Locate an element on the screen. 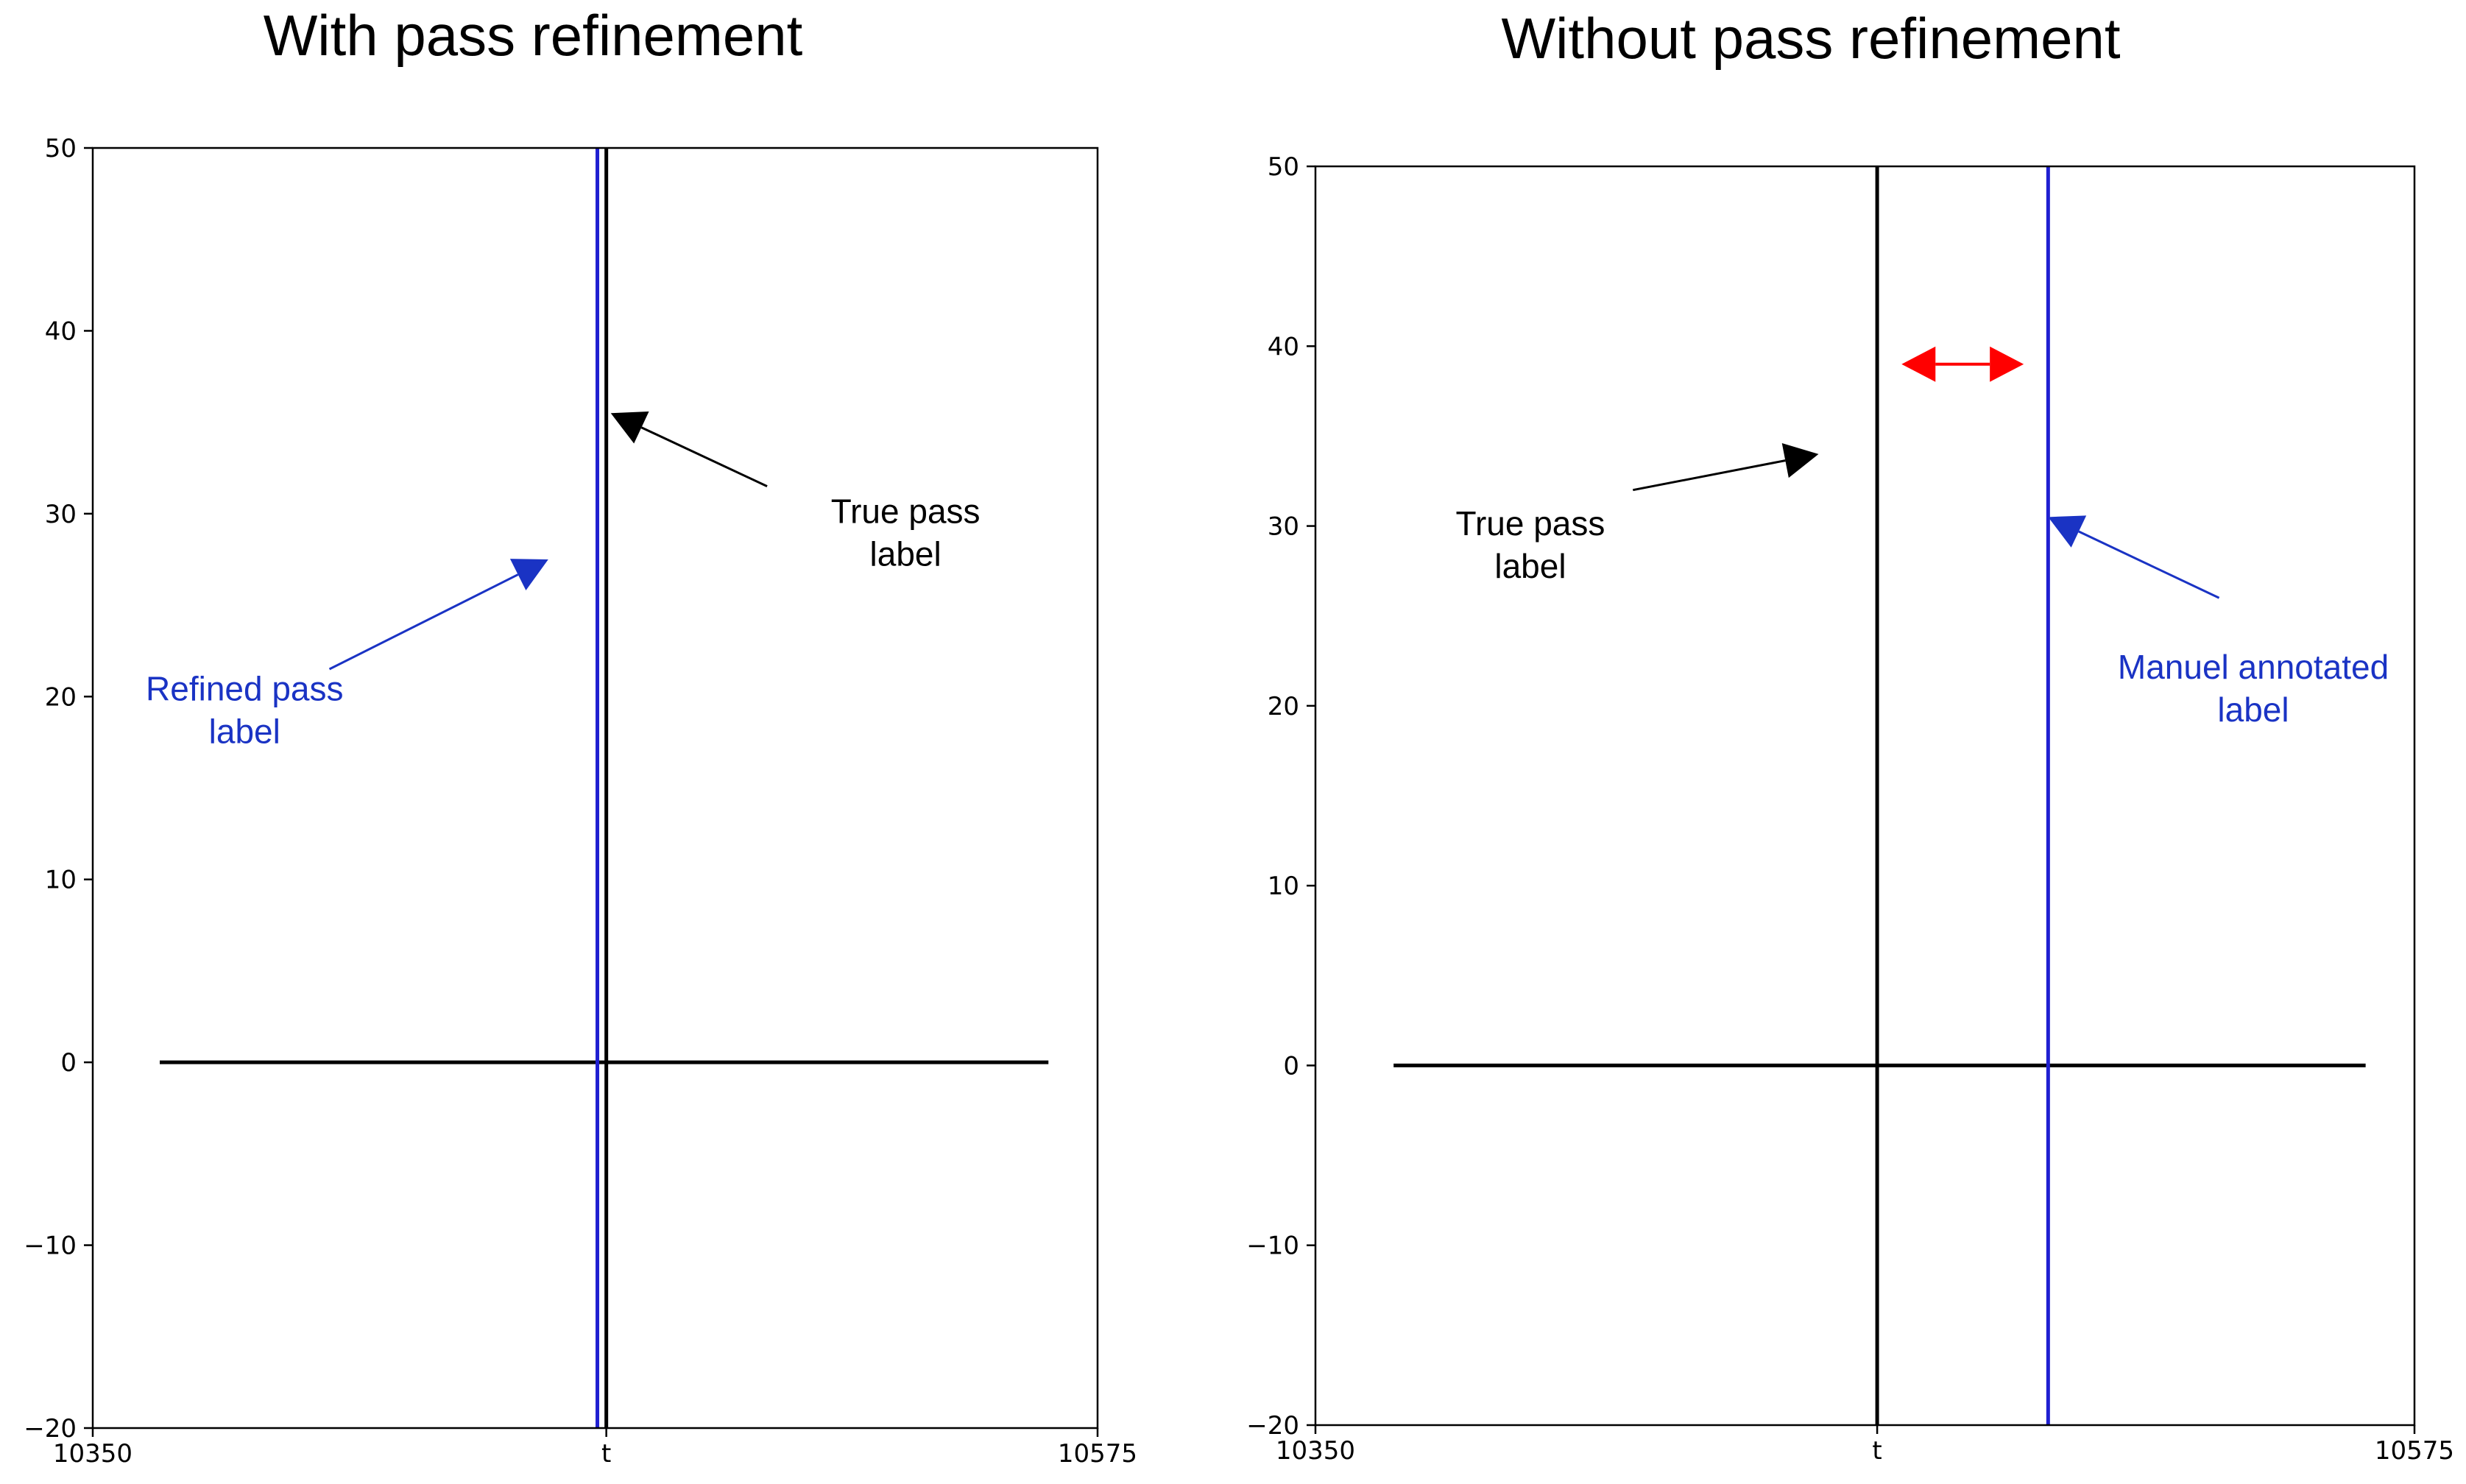 The height and width of the screenshot is (1484, 2466). annotations: True pass label Refined pass label is located at coordinates (563, 580).